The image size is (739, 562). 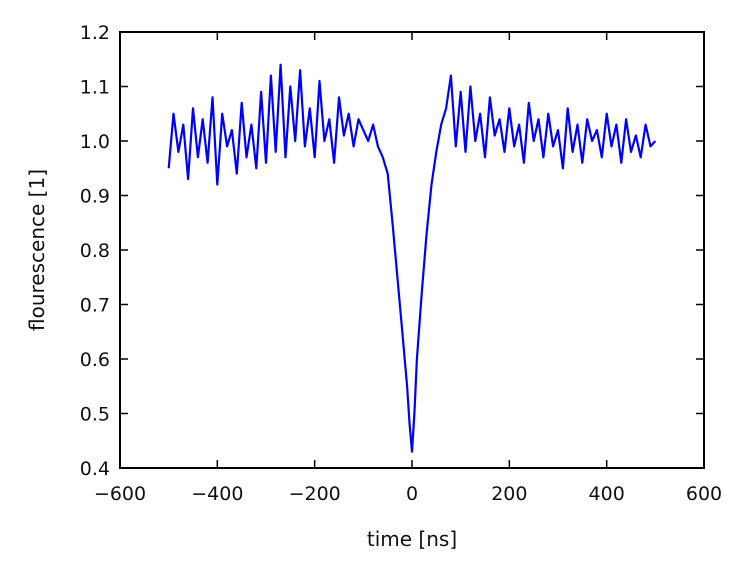 What do you see at coordinates (412, 494) in the screenshot?
I see `x-tick-label: 0` at bounding box center [412, 494].